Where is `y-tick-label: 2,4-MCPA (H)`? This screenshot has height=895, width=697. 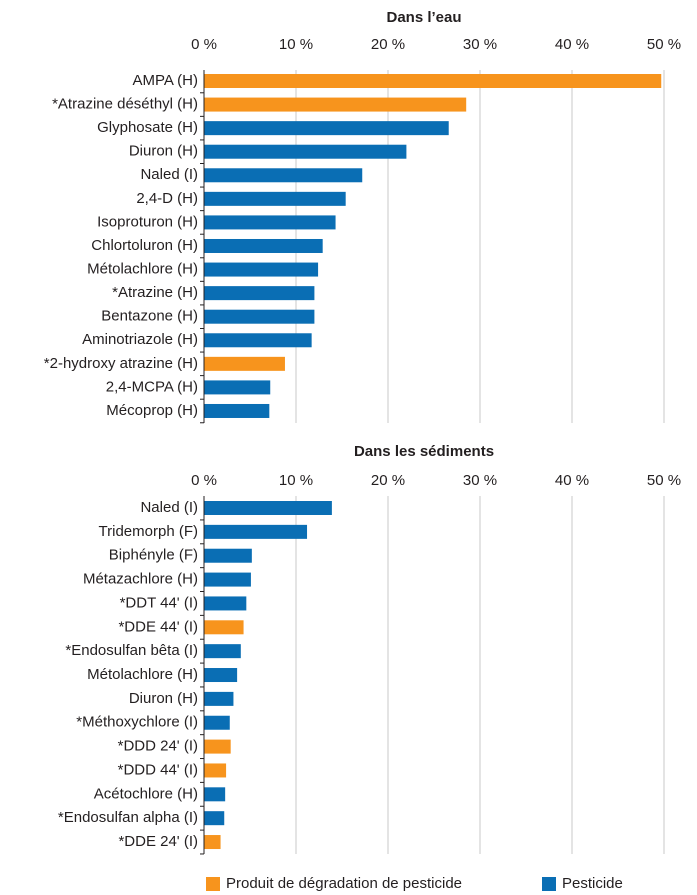 y-tick-label: 2,4-MCPA (H) is located at coordinates (152, 386).